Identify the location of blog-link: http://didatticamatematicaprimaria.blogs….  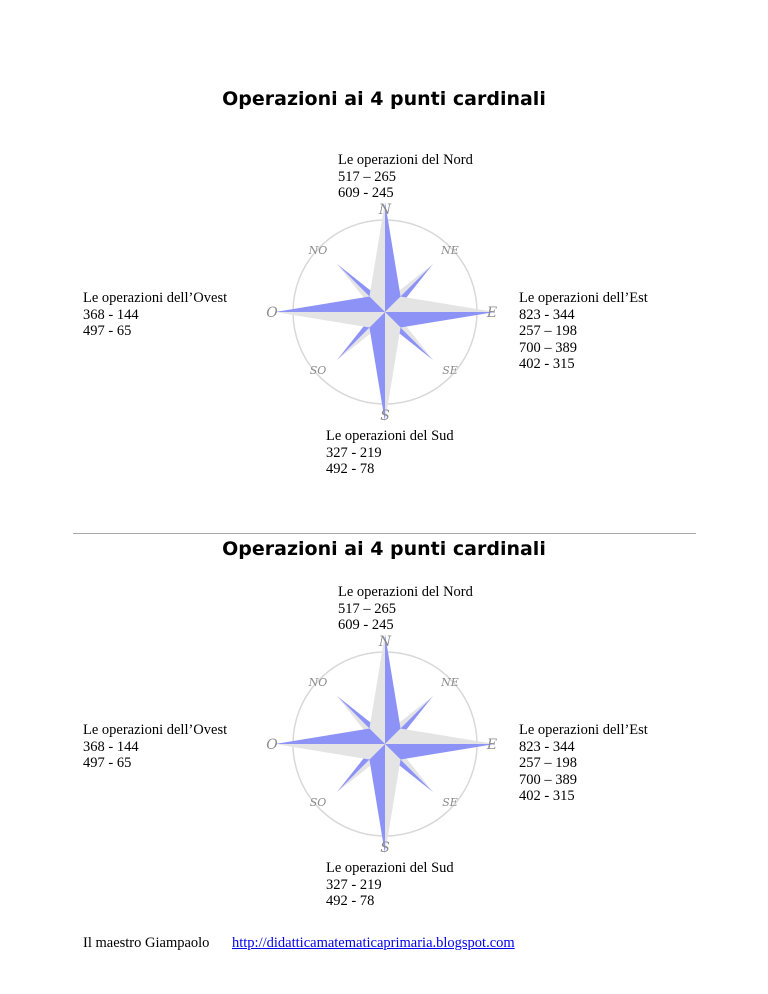
(373, 943).